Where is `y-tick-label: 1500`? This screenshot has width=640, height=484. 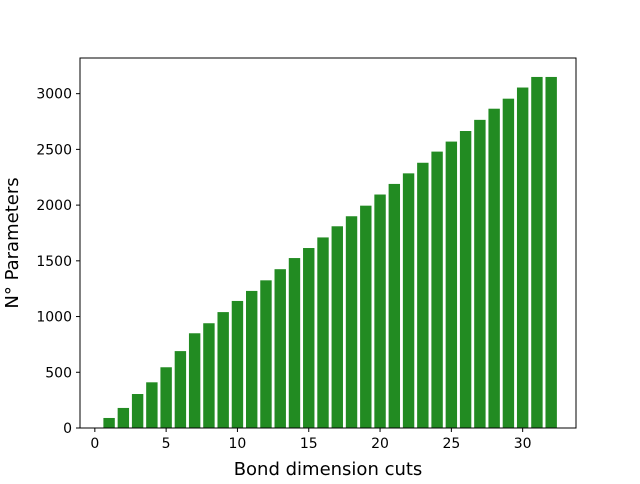
y-tick-label: 1500 is located at coordinates (54, 262).